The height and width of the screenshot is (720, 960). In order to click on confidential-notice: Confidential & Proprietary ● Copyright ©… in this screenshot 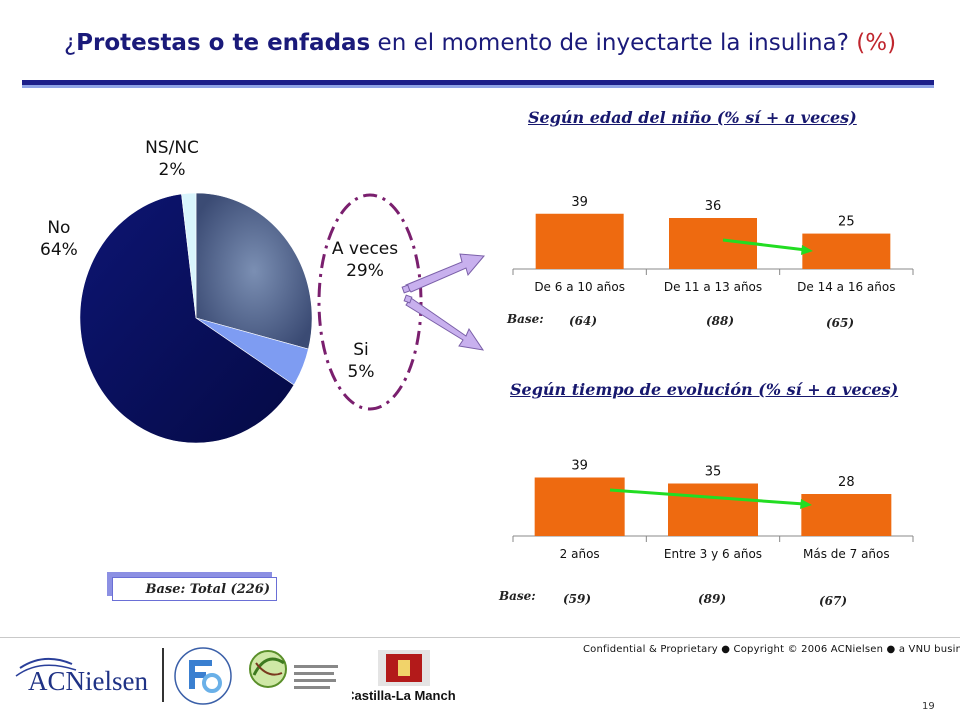, I will do `click(771, 649)`.